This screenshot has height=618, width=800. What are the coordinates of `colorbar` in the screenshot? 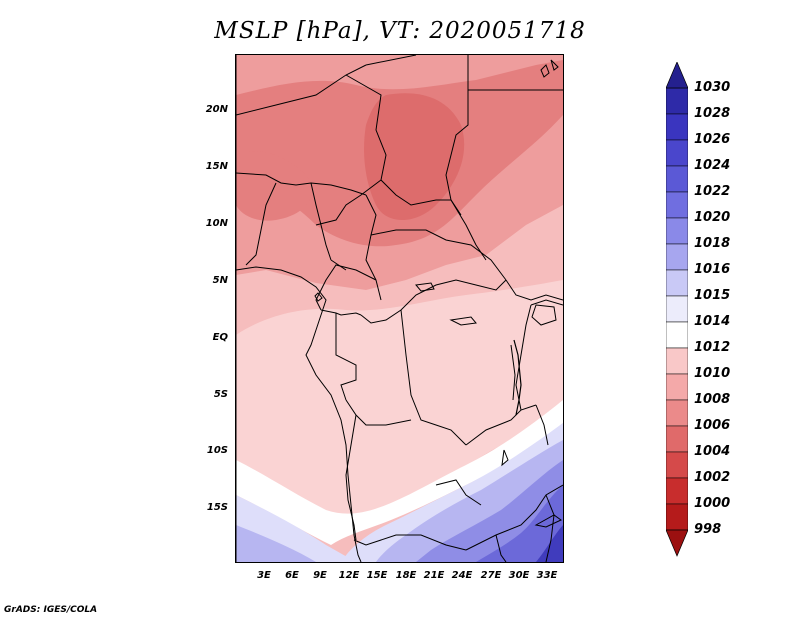 It's located at (677, 309).